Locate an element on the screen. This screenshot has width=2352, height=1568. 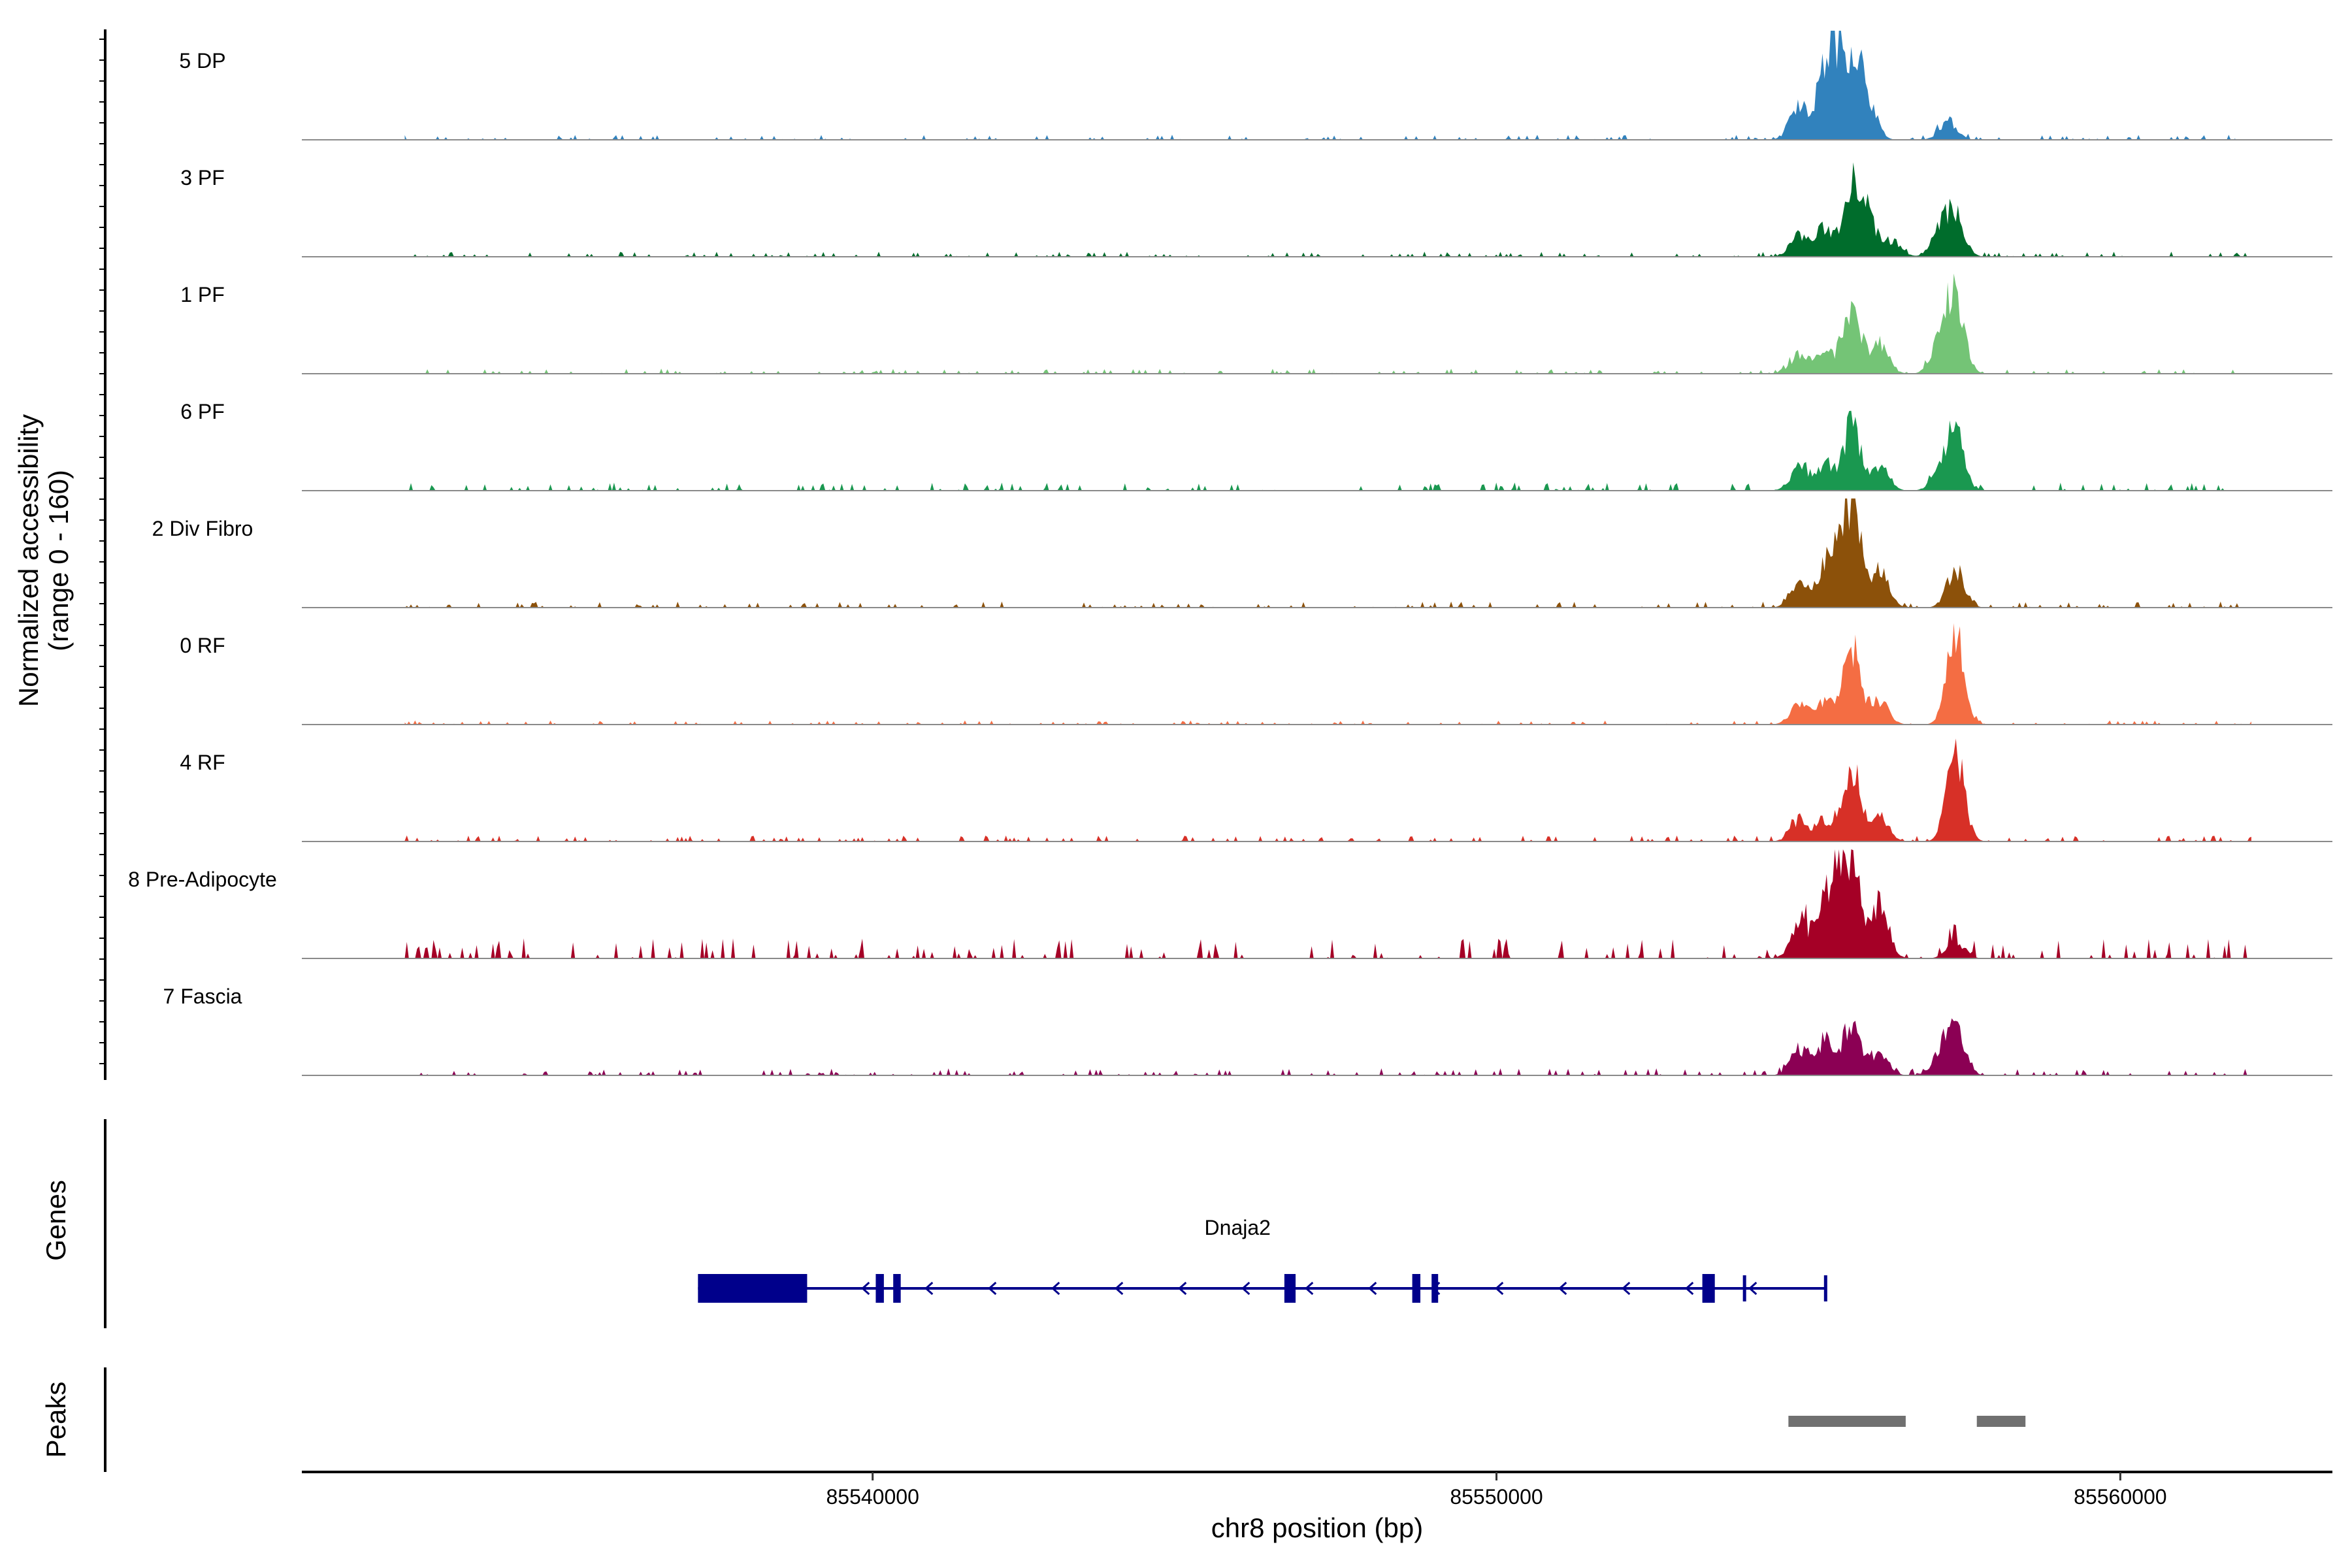
genes-label: Genes is located at coordinates (56, 1220).